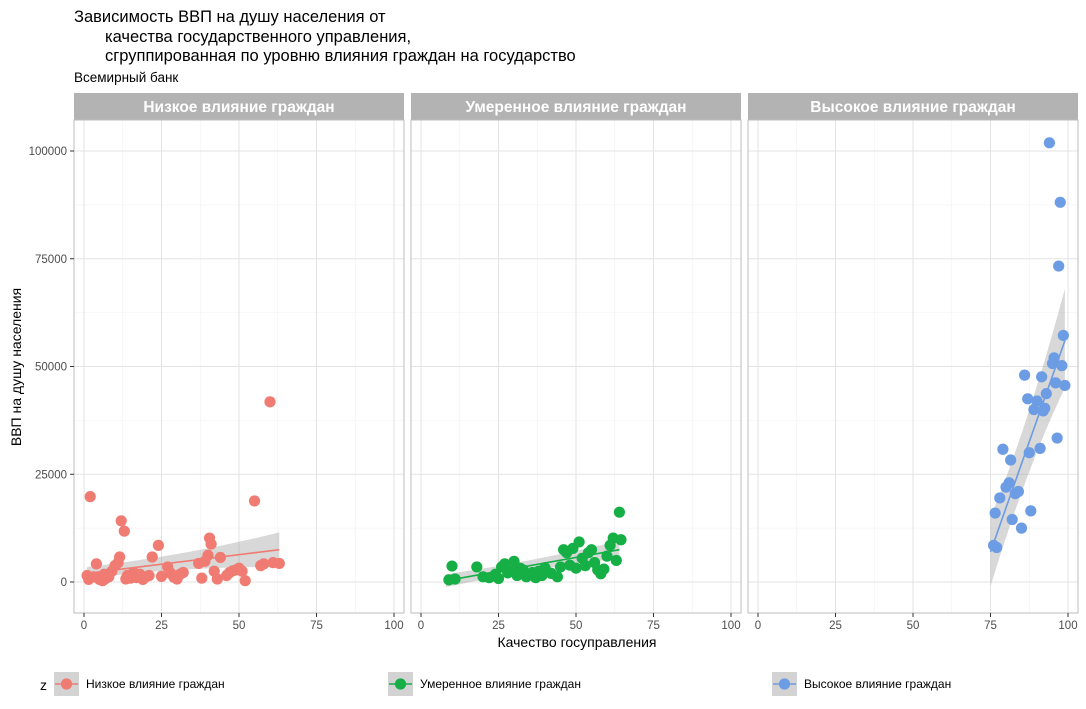  I want to click on y-axis: 0 25000 50000 75000 100000, so click(51, 367).